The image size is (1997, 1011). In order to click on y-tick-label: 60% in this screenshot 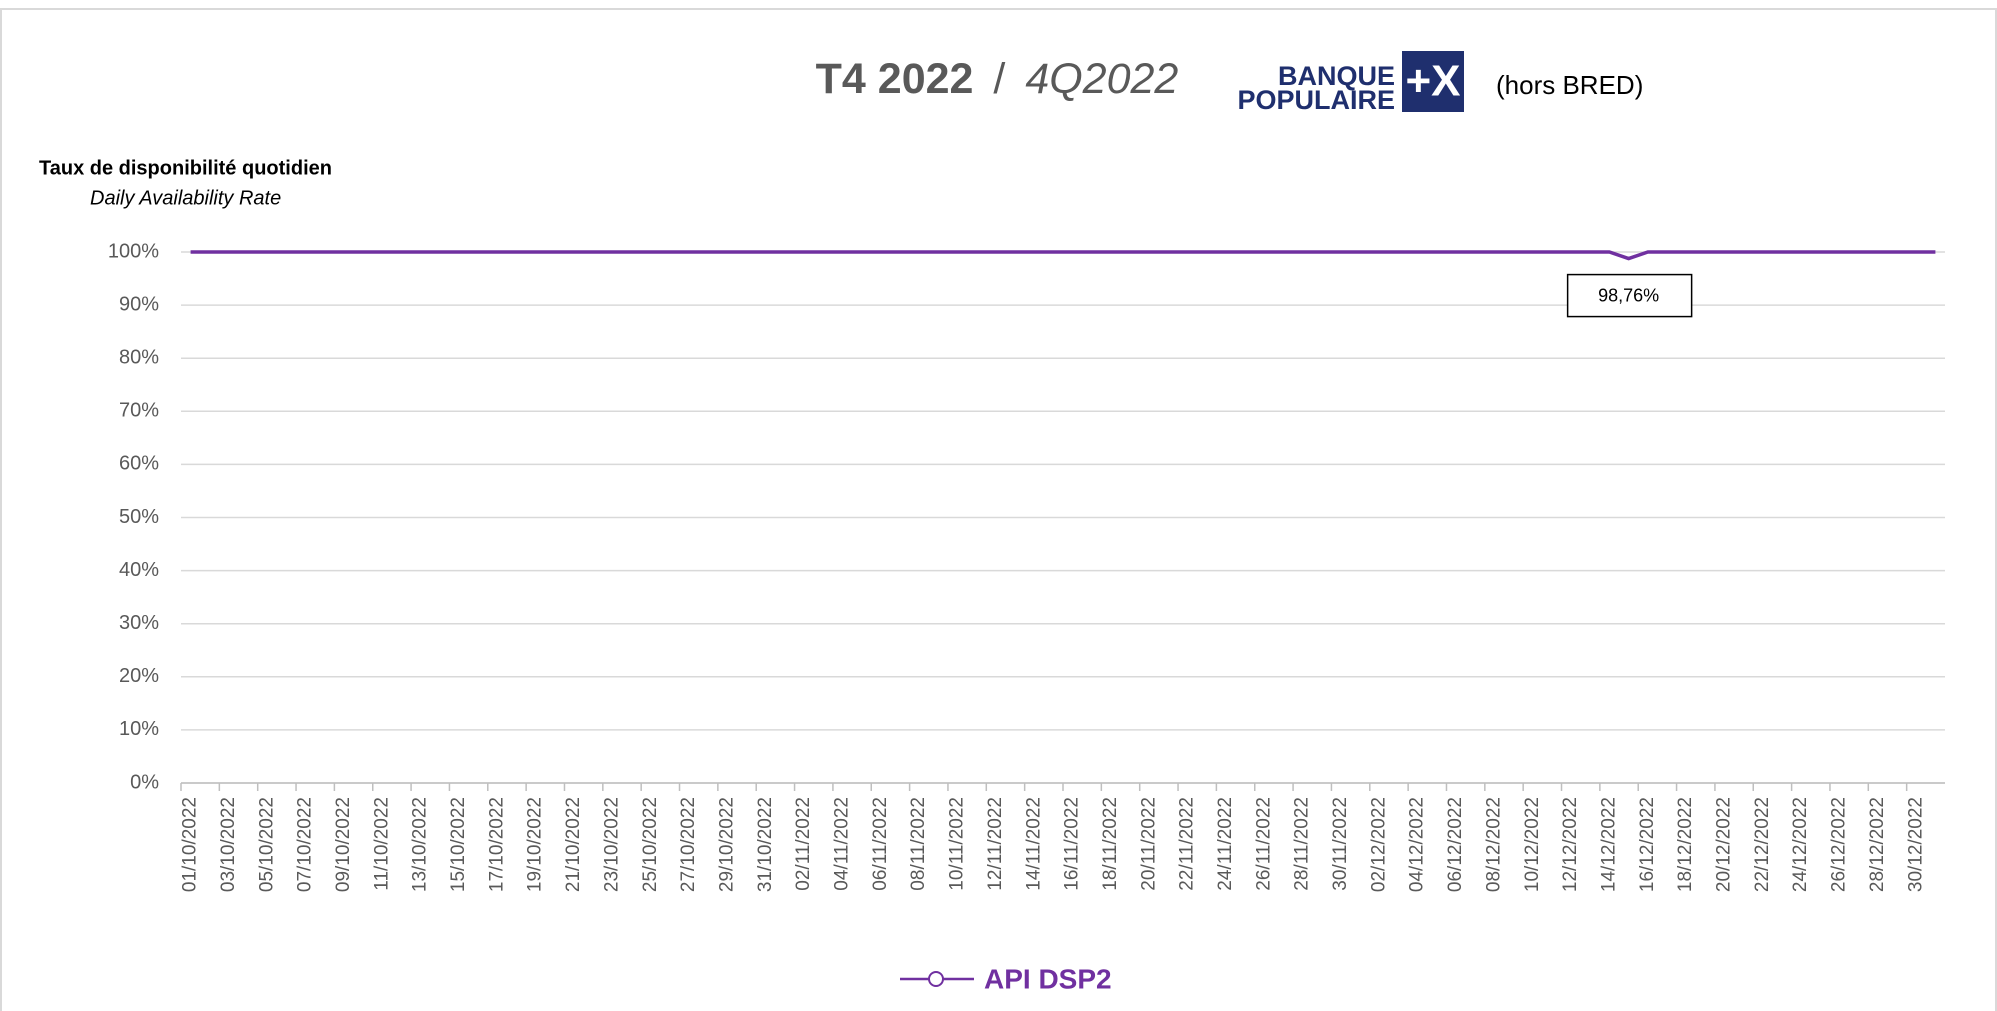, I will do `click(139, 464)`.